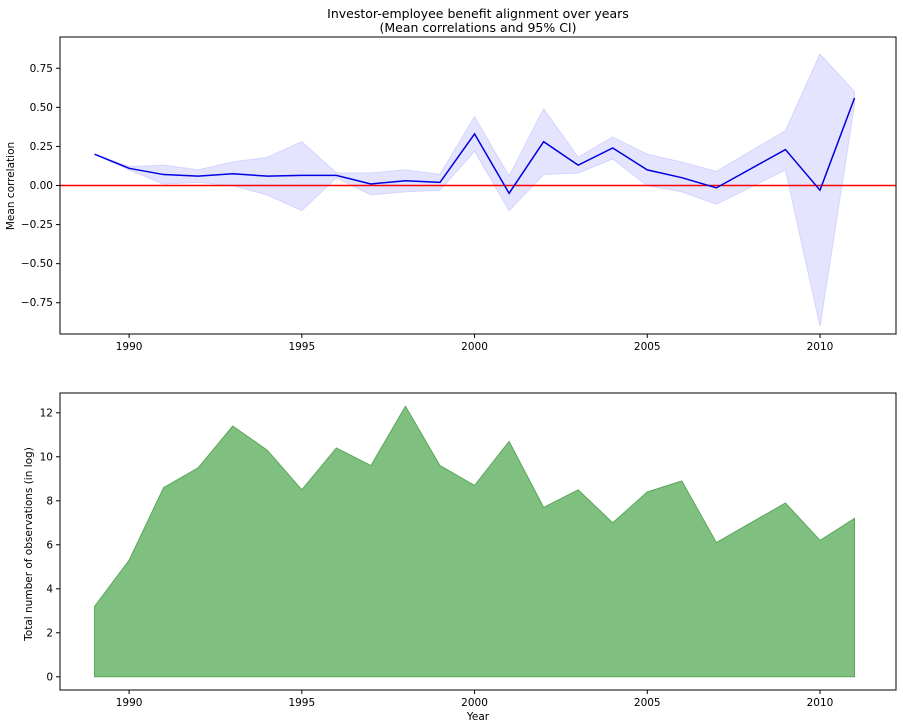  Describe the element at coordinates (11, 186) in the screenshot. I see `top-y-axis-label: Mean correlation` at that location.